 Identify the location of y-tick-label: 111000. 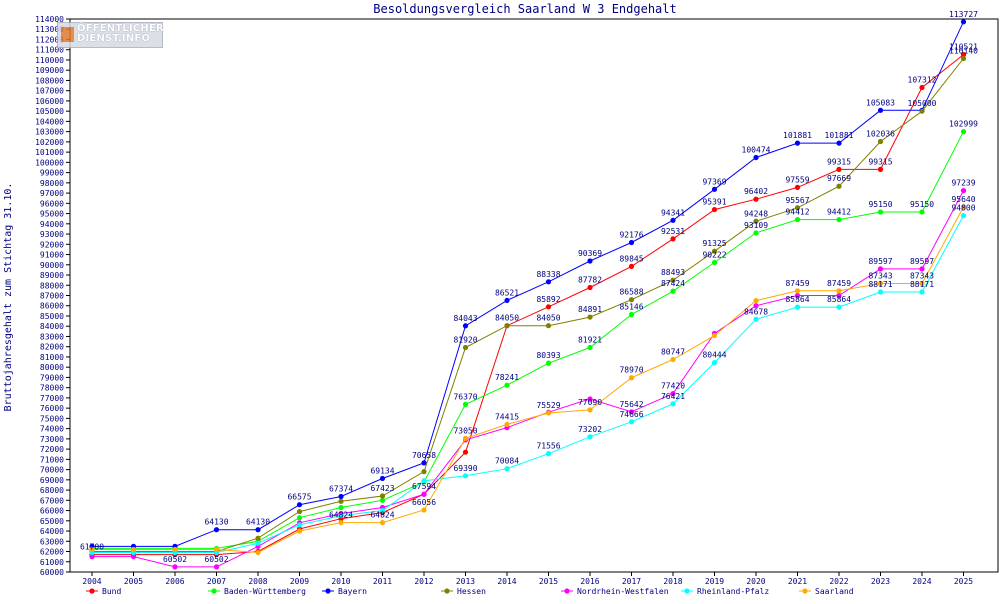
(49, 50).